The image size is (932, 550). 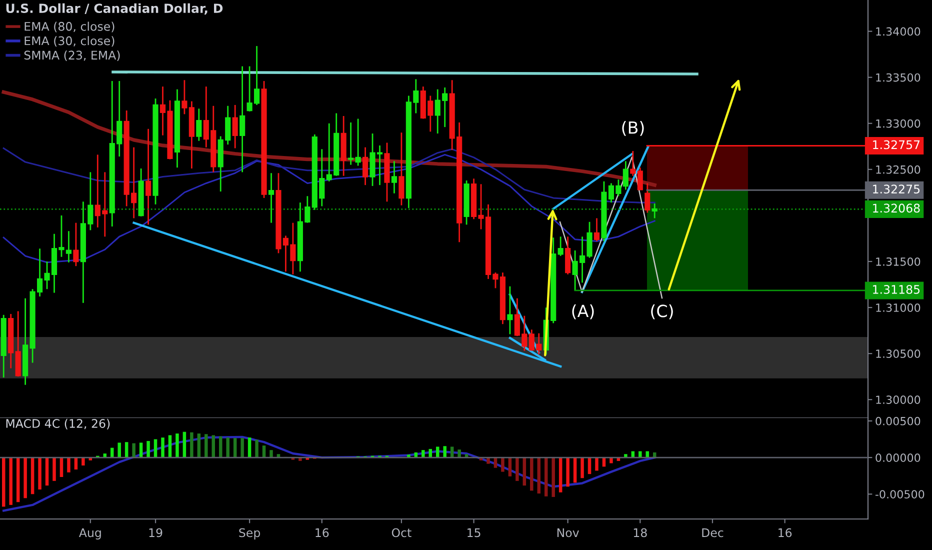 I want to click on ref-line-label: 1.31185, so click(x=896, y=289).